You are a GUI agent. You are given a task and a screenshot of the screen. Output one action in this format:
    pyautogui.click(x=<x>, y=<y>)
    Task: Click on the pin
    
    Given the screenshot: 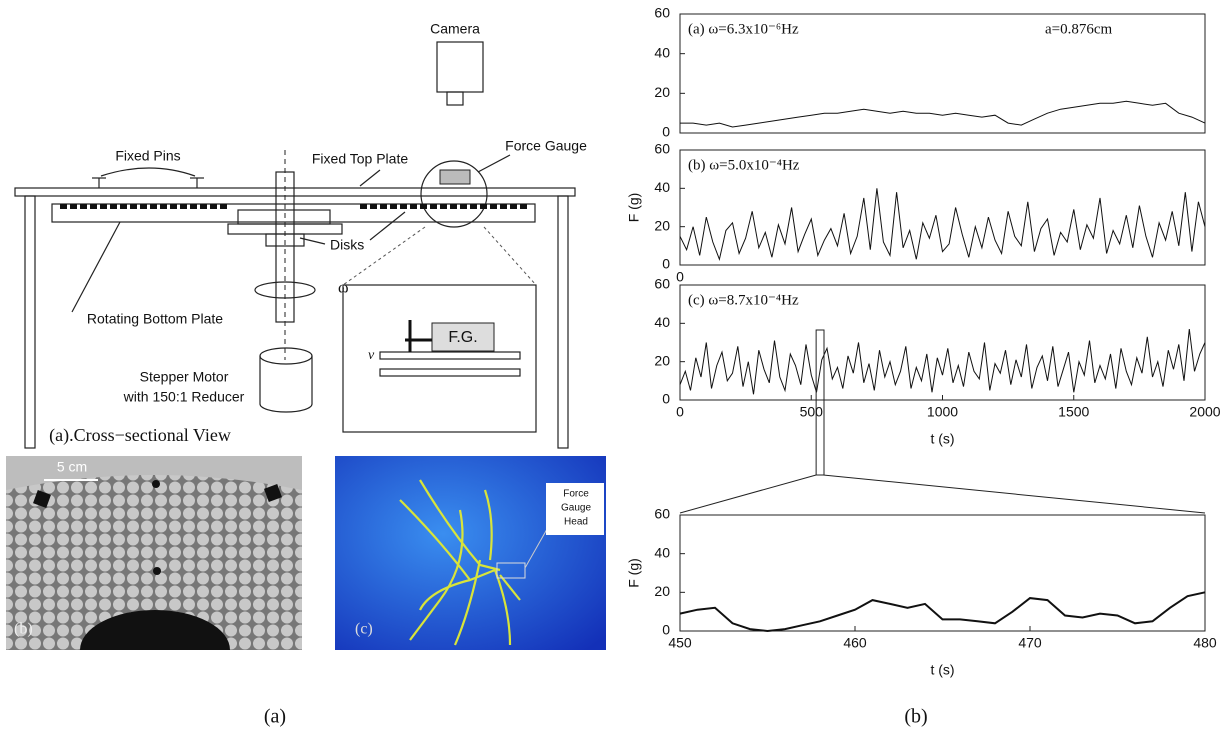 What is the action you would take?
    pyautogui.click(x=273, y=493)
    